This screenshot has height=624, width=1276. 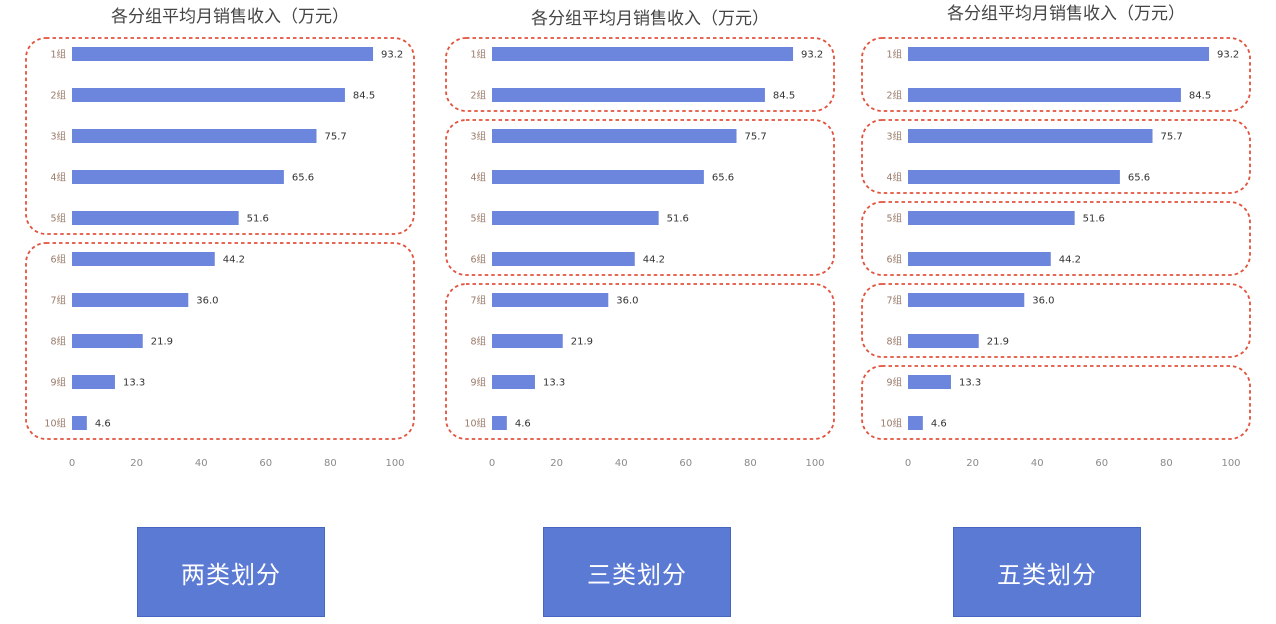 I want to click on caption-five-groups: 五类划分, so click(x=1047, y=572).